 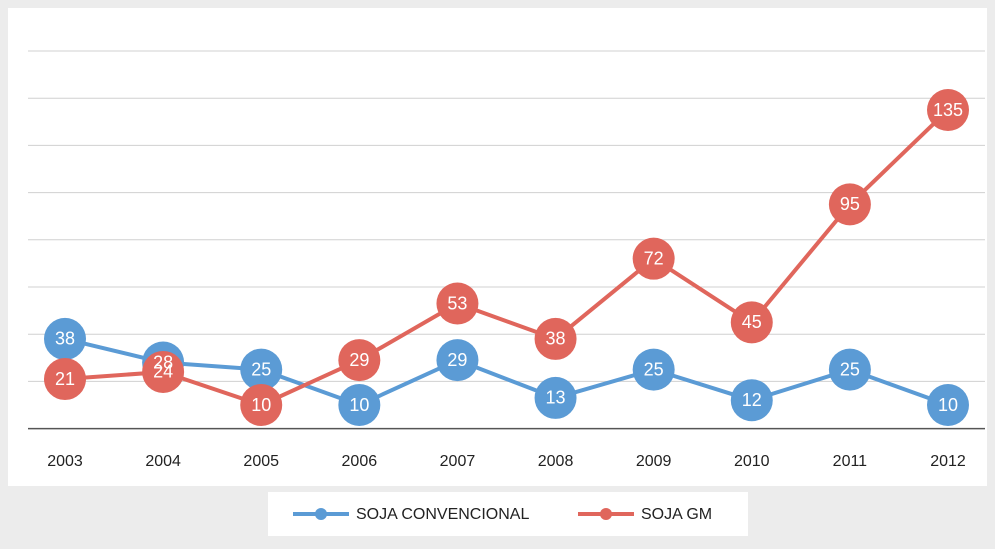 I want to click on data-label: 95, so click(x=850, y=204).